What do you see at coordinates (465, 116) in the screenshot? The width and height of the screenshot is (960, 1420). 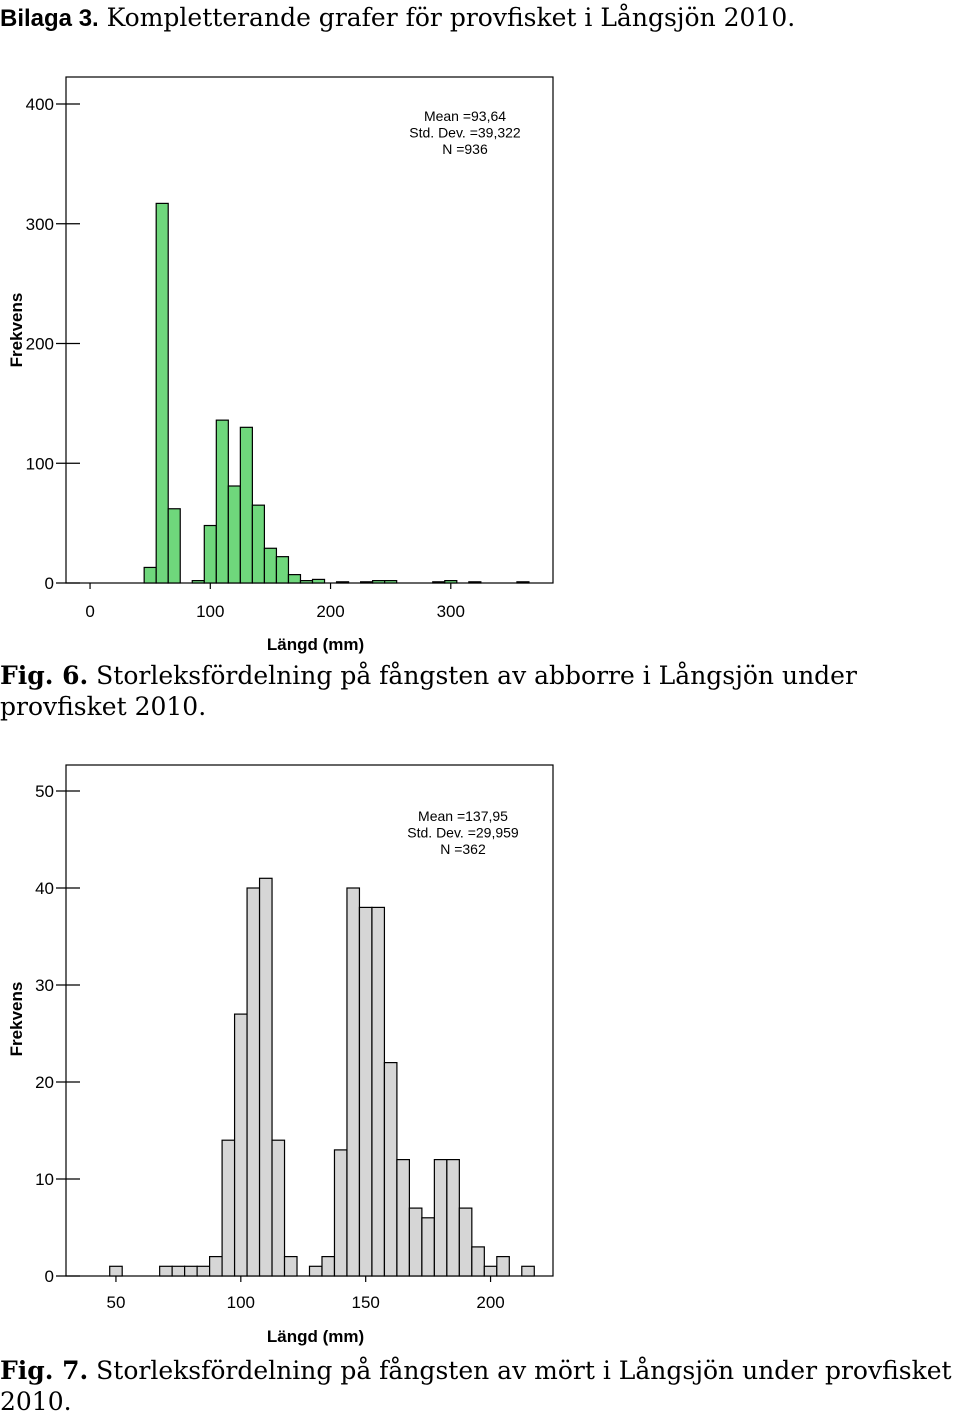 I see `stats-annotation: Mean =93,64` at bounding box center [465, 116].